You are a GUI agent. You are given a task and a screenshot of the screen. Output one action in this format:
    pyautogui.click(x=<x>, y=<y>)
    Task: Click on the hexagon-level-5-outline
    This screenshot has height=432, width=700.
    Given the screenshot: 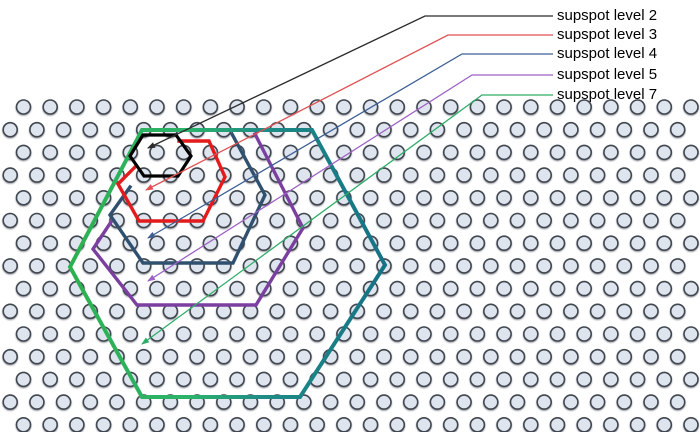 What is the action you would take?
    pyautogui.click(x=197, y=219)
    